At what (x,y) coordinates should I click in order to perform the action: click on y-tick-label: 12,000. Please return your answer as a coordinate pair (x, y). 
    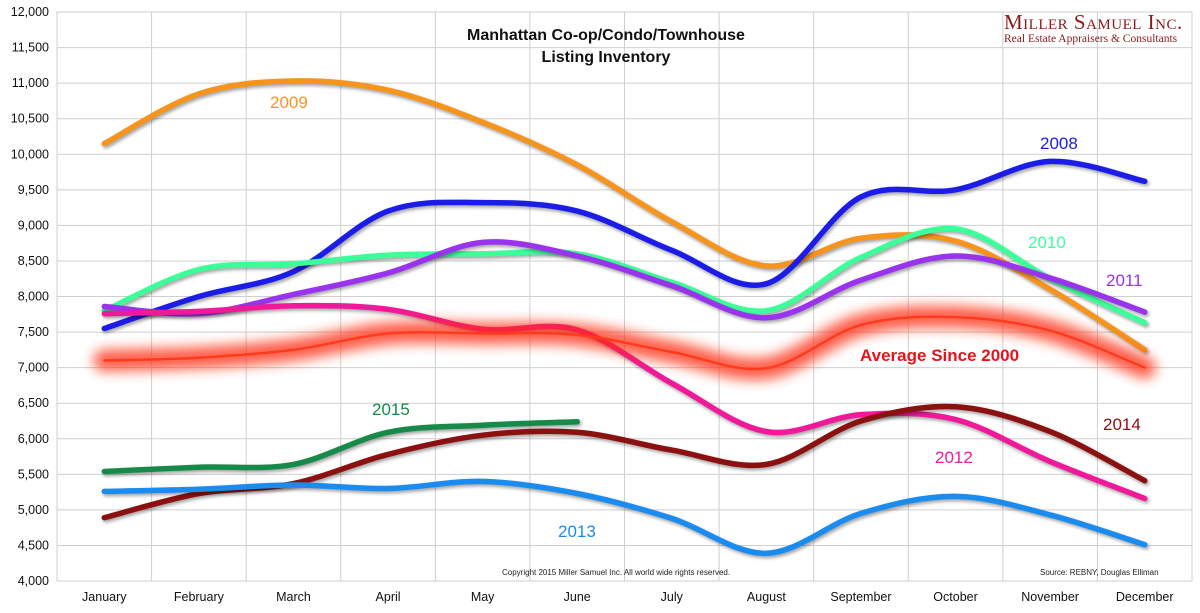
    Looking at the image, I should click on (30, 12).